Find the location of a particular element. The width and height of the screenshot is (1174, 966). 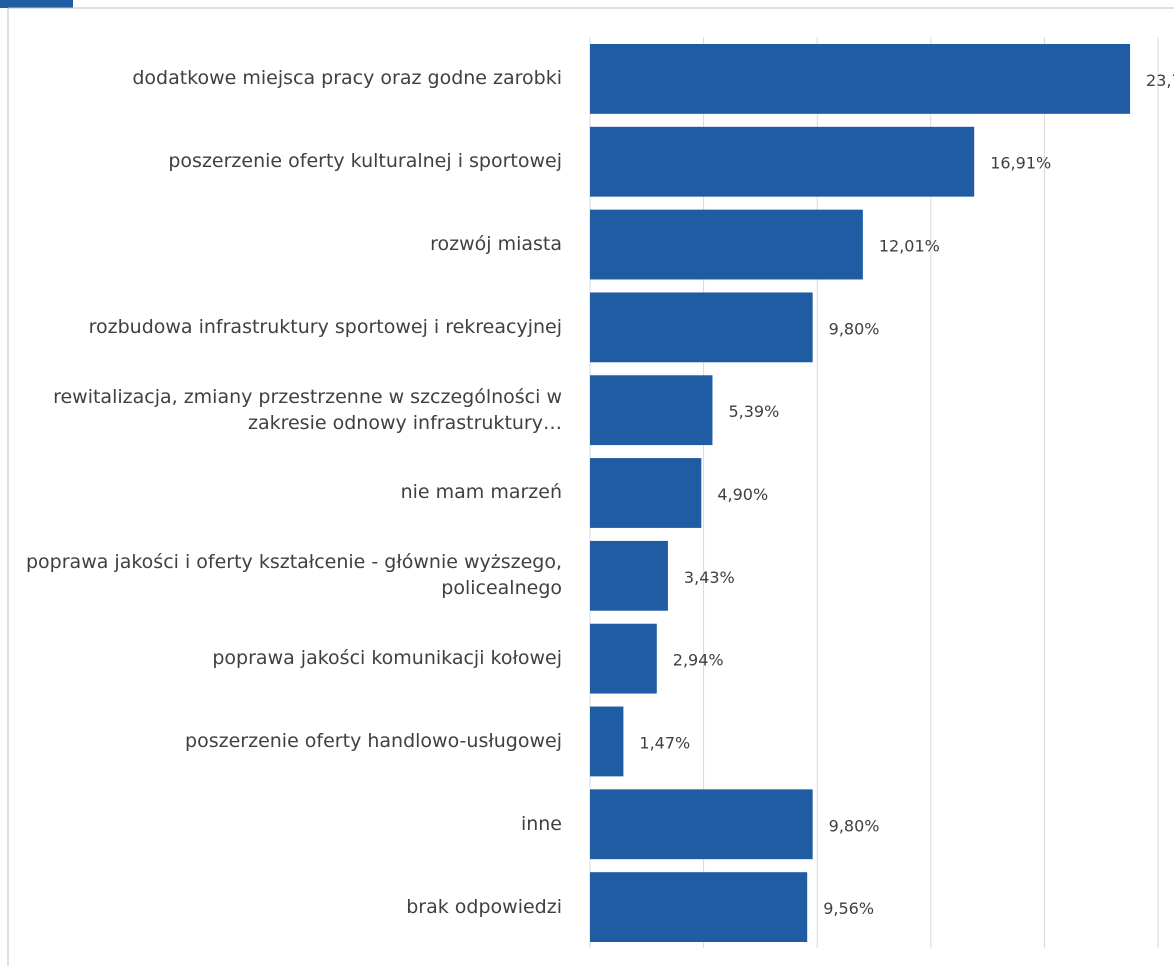

value-label: 2,94% is located at coordinates (698, 660).